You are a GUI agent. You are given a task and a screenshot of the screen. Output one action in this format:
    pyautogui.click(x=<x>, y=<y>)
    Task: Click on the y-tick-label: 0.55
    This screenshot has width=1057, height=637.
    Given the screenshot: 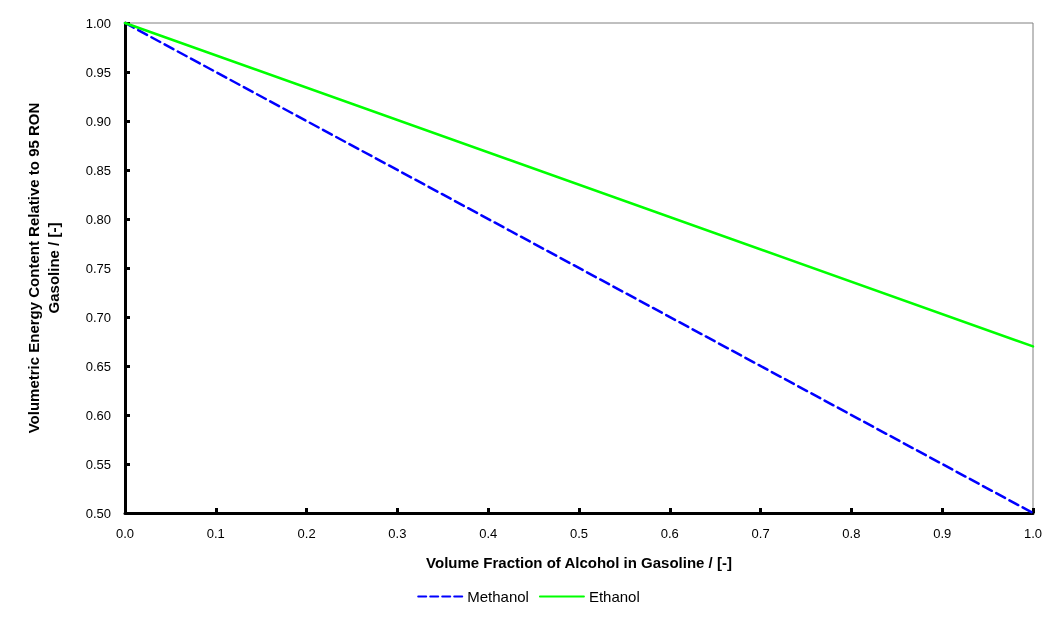 What is the action you would take?
    pyautogui.click(x=98, y=464)
    